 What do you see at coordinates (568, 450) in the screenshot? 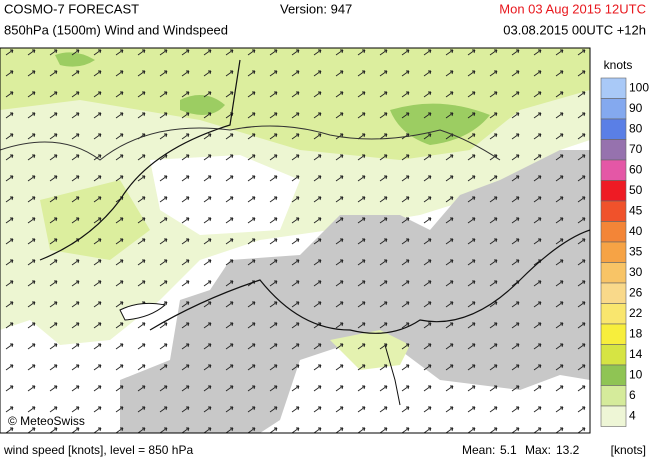
I see `max-value: 13.2` at bounding box center [568, 450].